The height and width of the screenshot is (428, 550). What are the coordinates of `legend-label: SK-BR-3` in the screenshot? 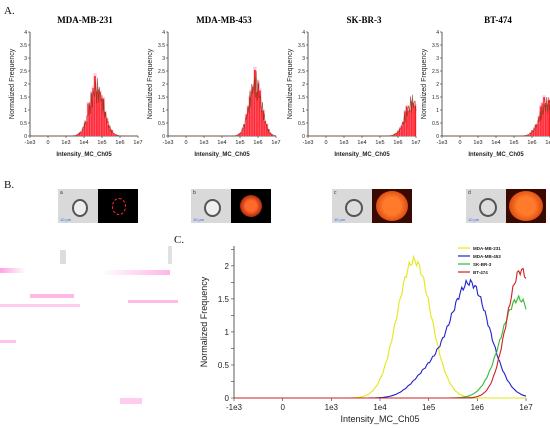 It's located at (482, 264).